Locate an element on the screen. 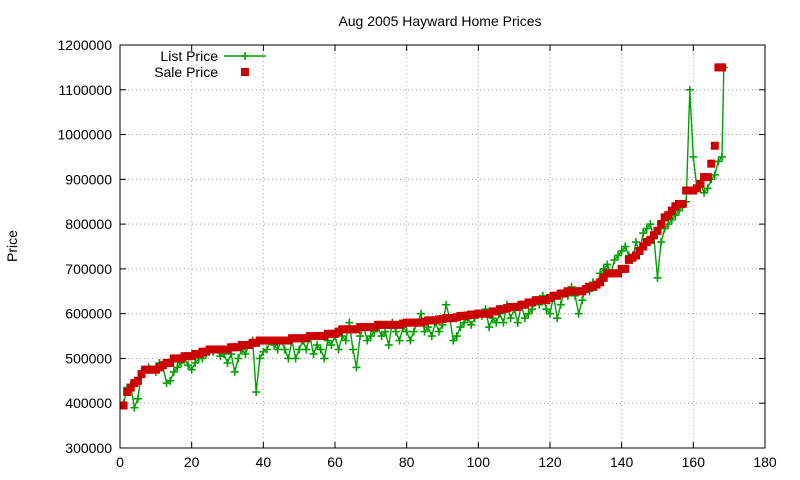 This screenshot has height=480, width=800. y-axis-label: Price is located at coordinates (12, 246).